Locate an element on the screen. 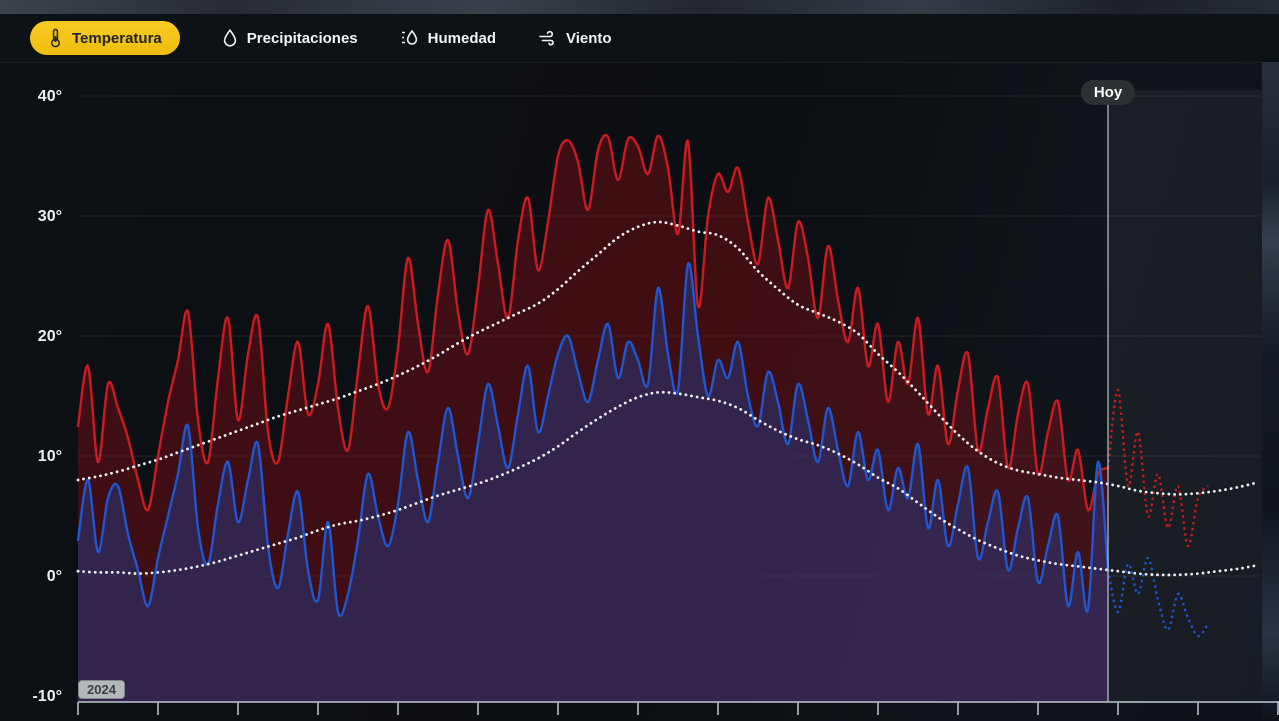  tab-temperatura: Temperatura is located at coordinates (105, 38).